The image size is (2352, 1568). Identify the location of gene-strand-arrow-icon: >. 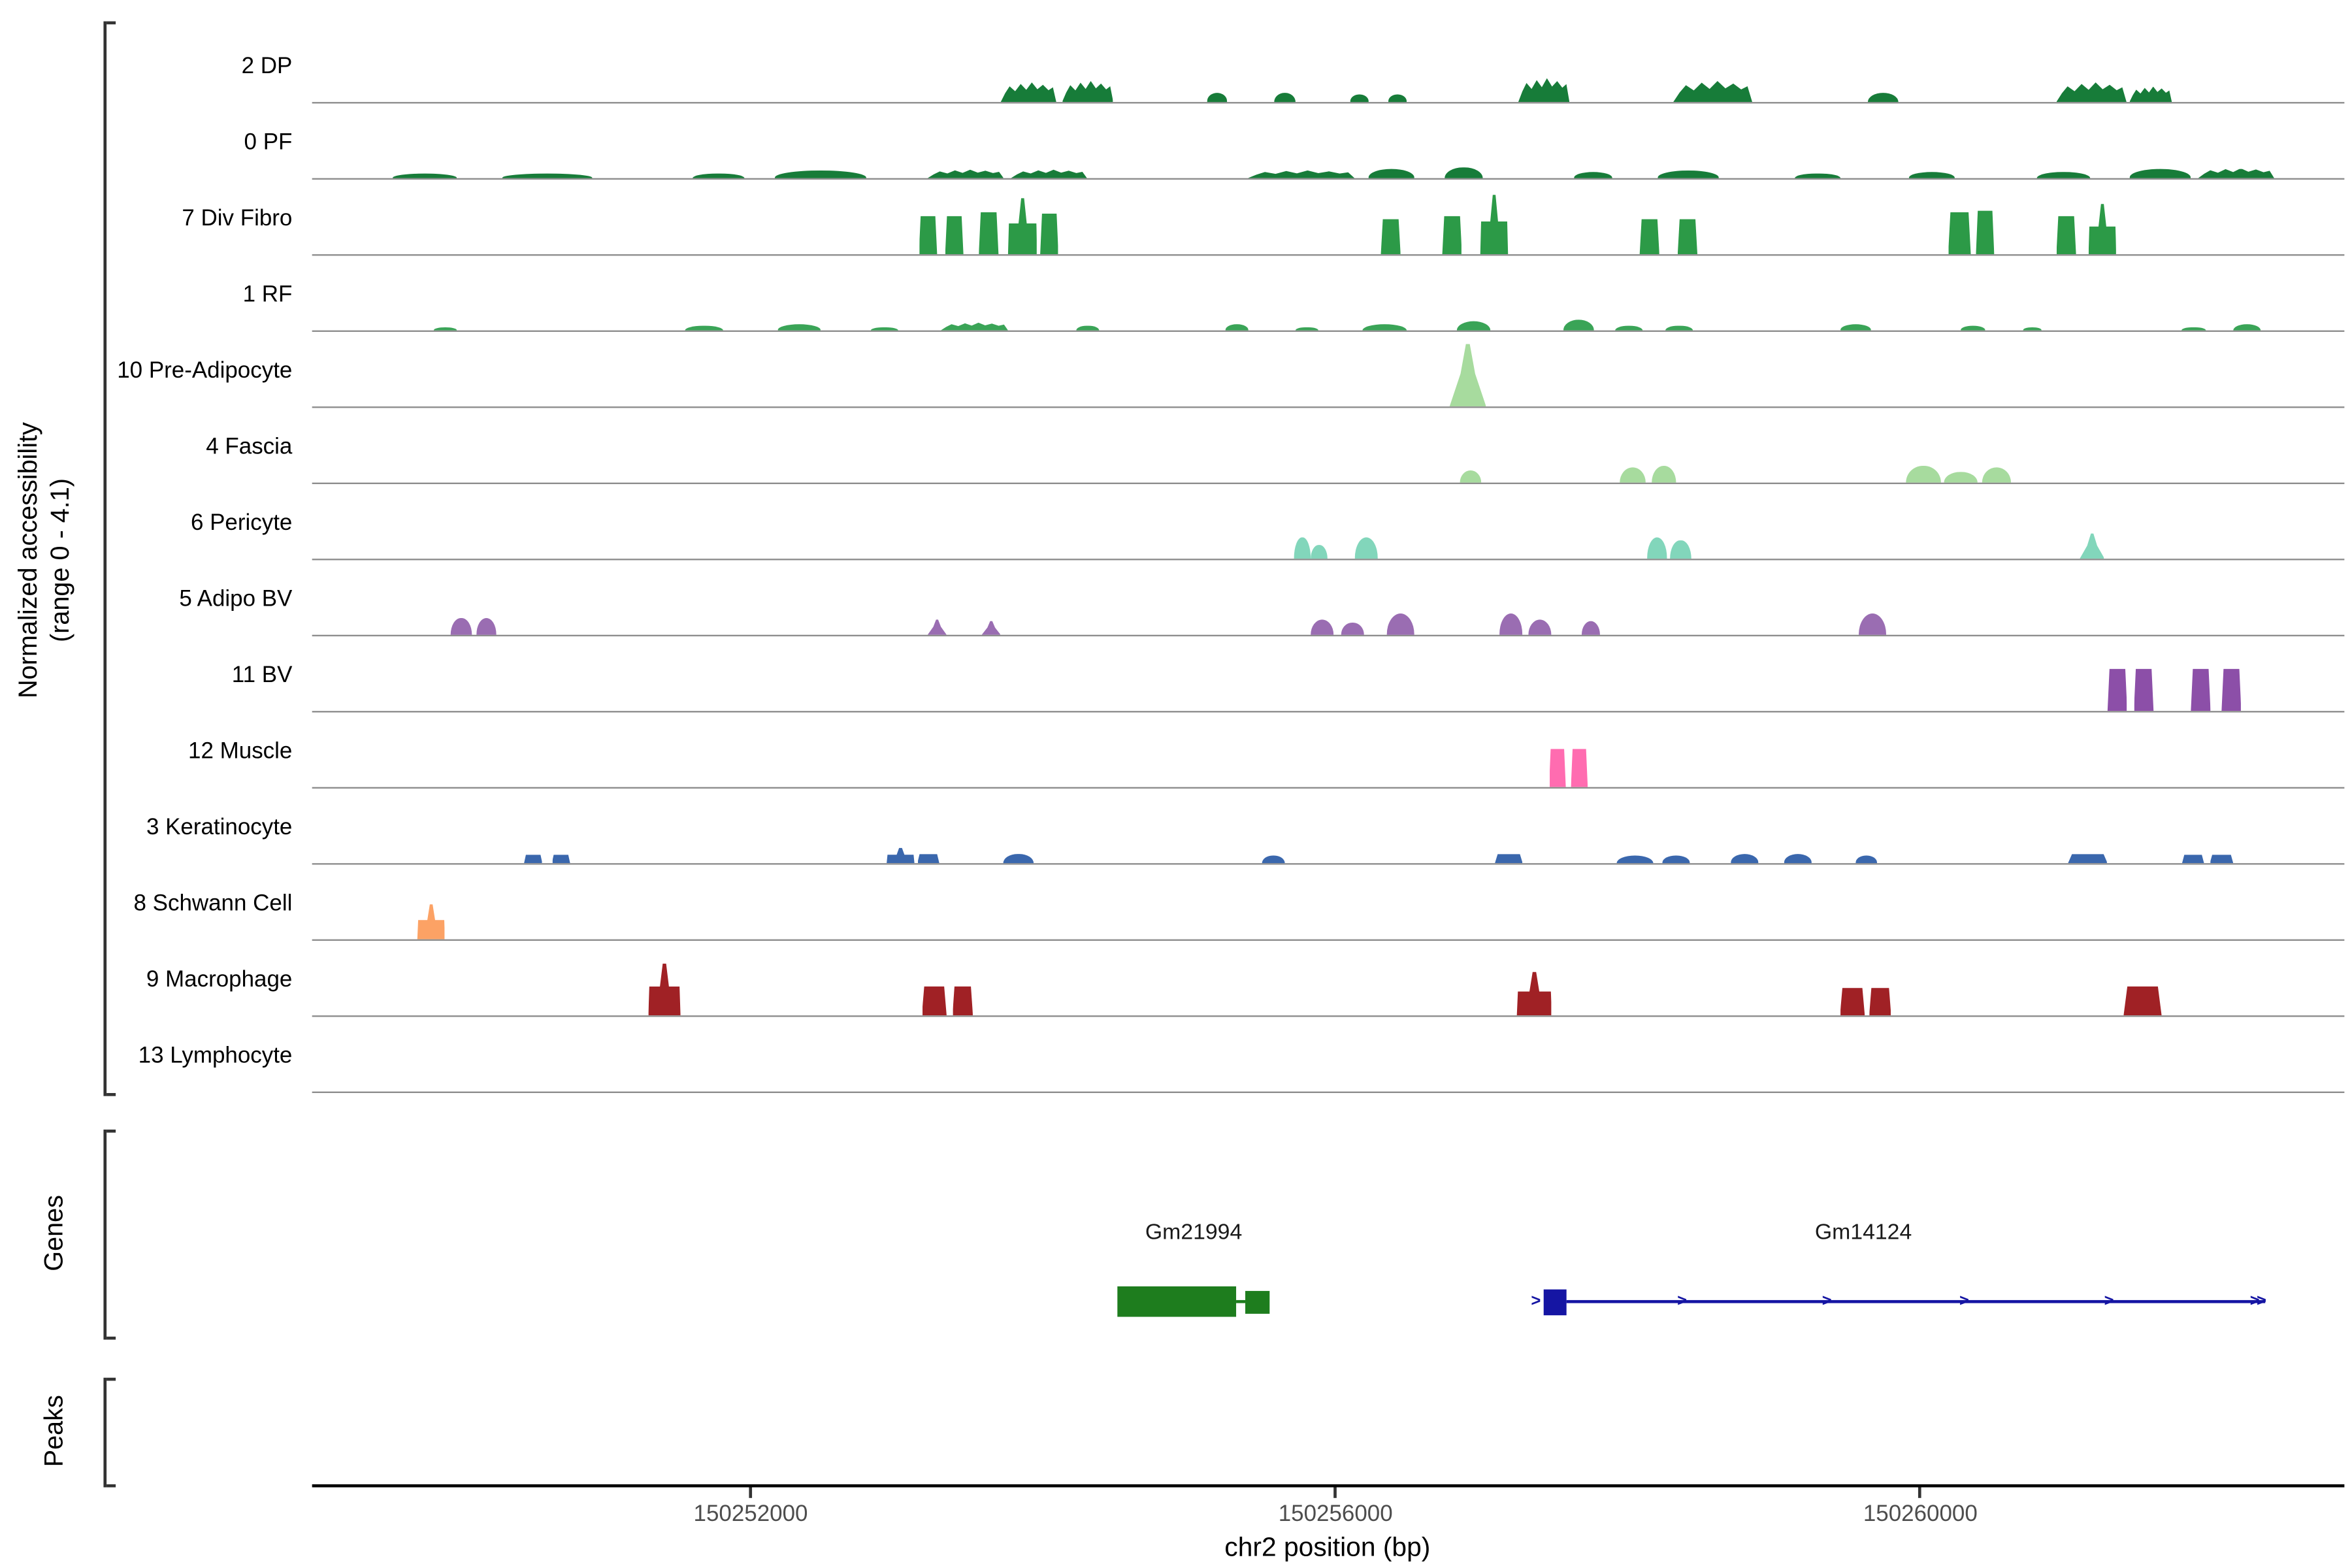
(1827, 1301).